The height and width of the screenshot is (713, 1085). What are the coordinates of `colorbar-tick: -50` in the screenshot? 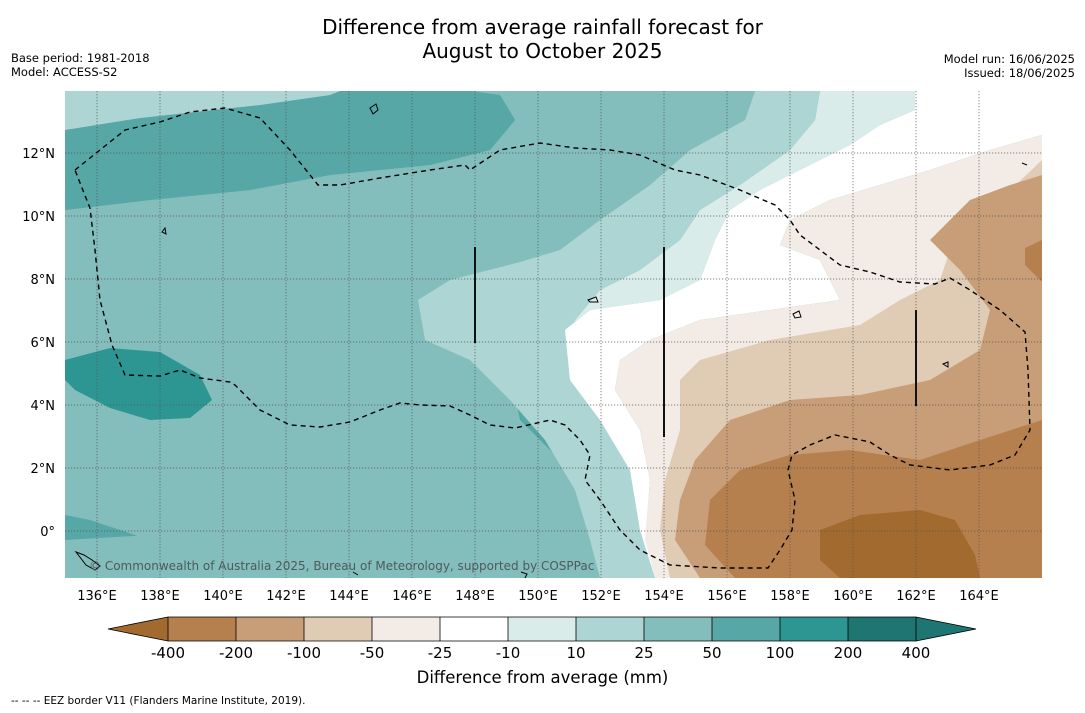 It's located at (372, 653).